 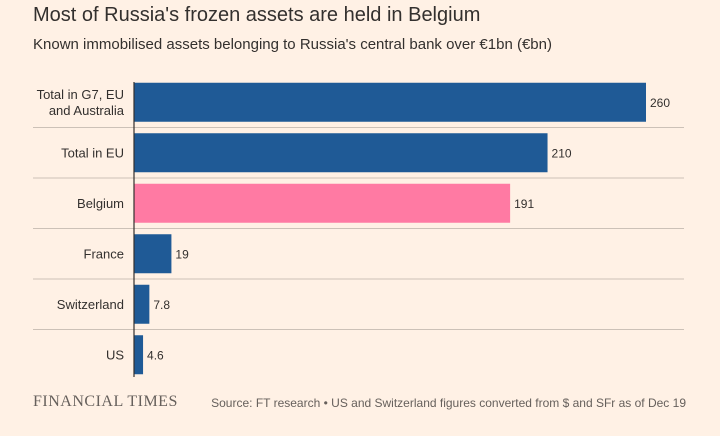 I want to click on value-label: 210, so click(x=562, y=153).